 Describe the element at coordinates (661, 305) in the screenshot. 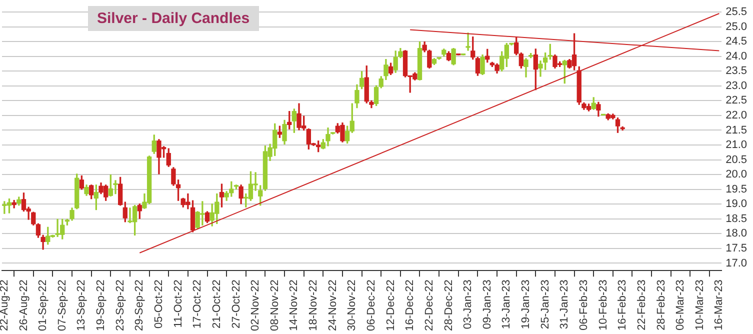

I see `x-tick-label: 28-Feb-23` at that location.